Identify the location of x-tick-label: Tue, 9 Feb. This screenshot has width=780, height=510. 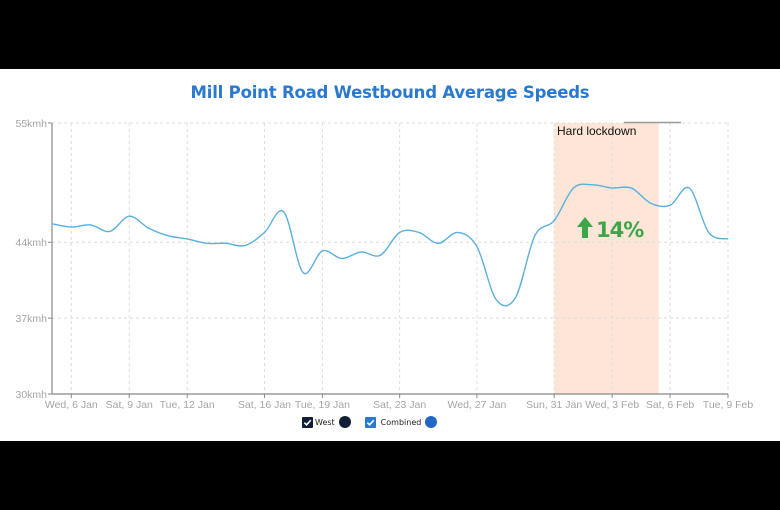
(728, 405).